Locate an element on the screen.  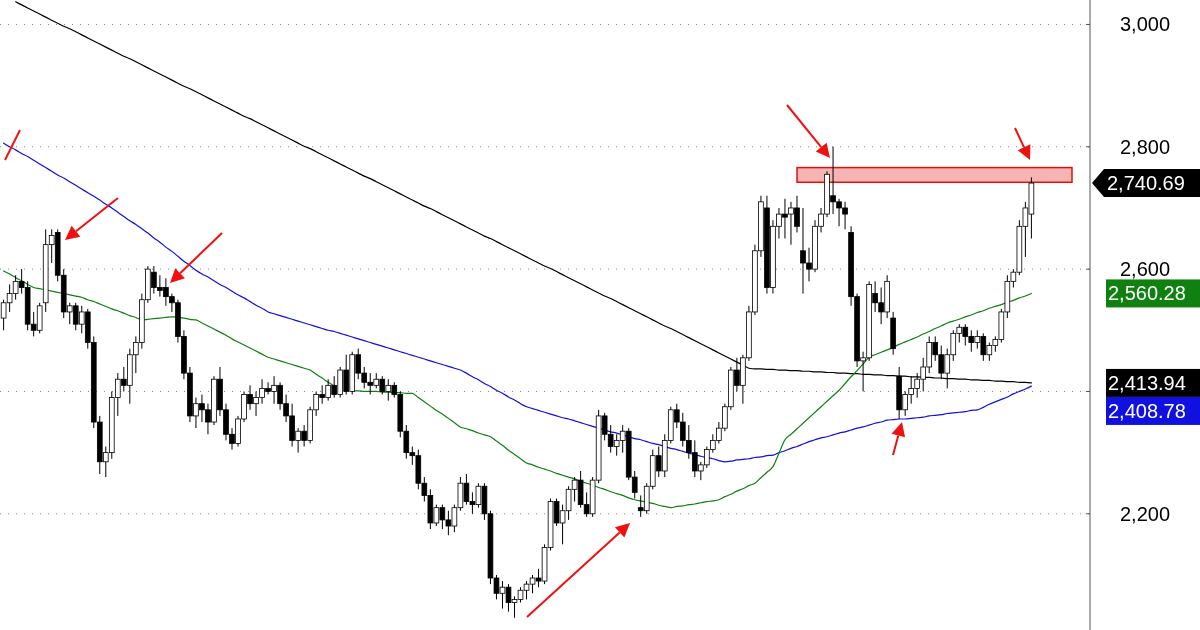
y-tick-label: 2,200 is located at coordinates (1145, 513).